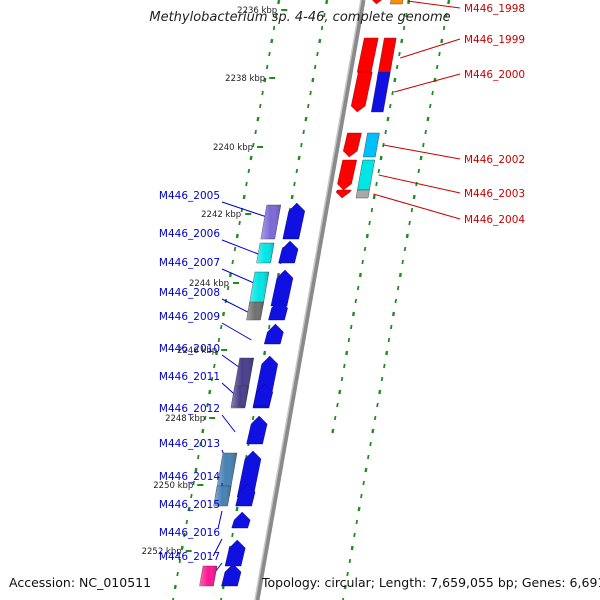 This screenshot has width=600, height=600. I want to click on gene-label: M446_2007, so click(189, 263).